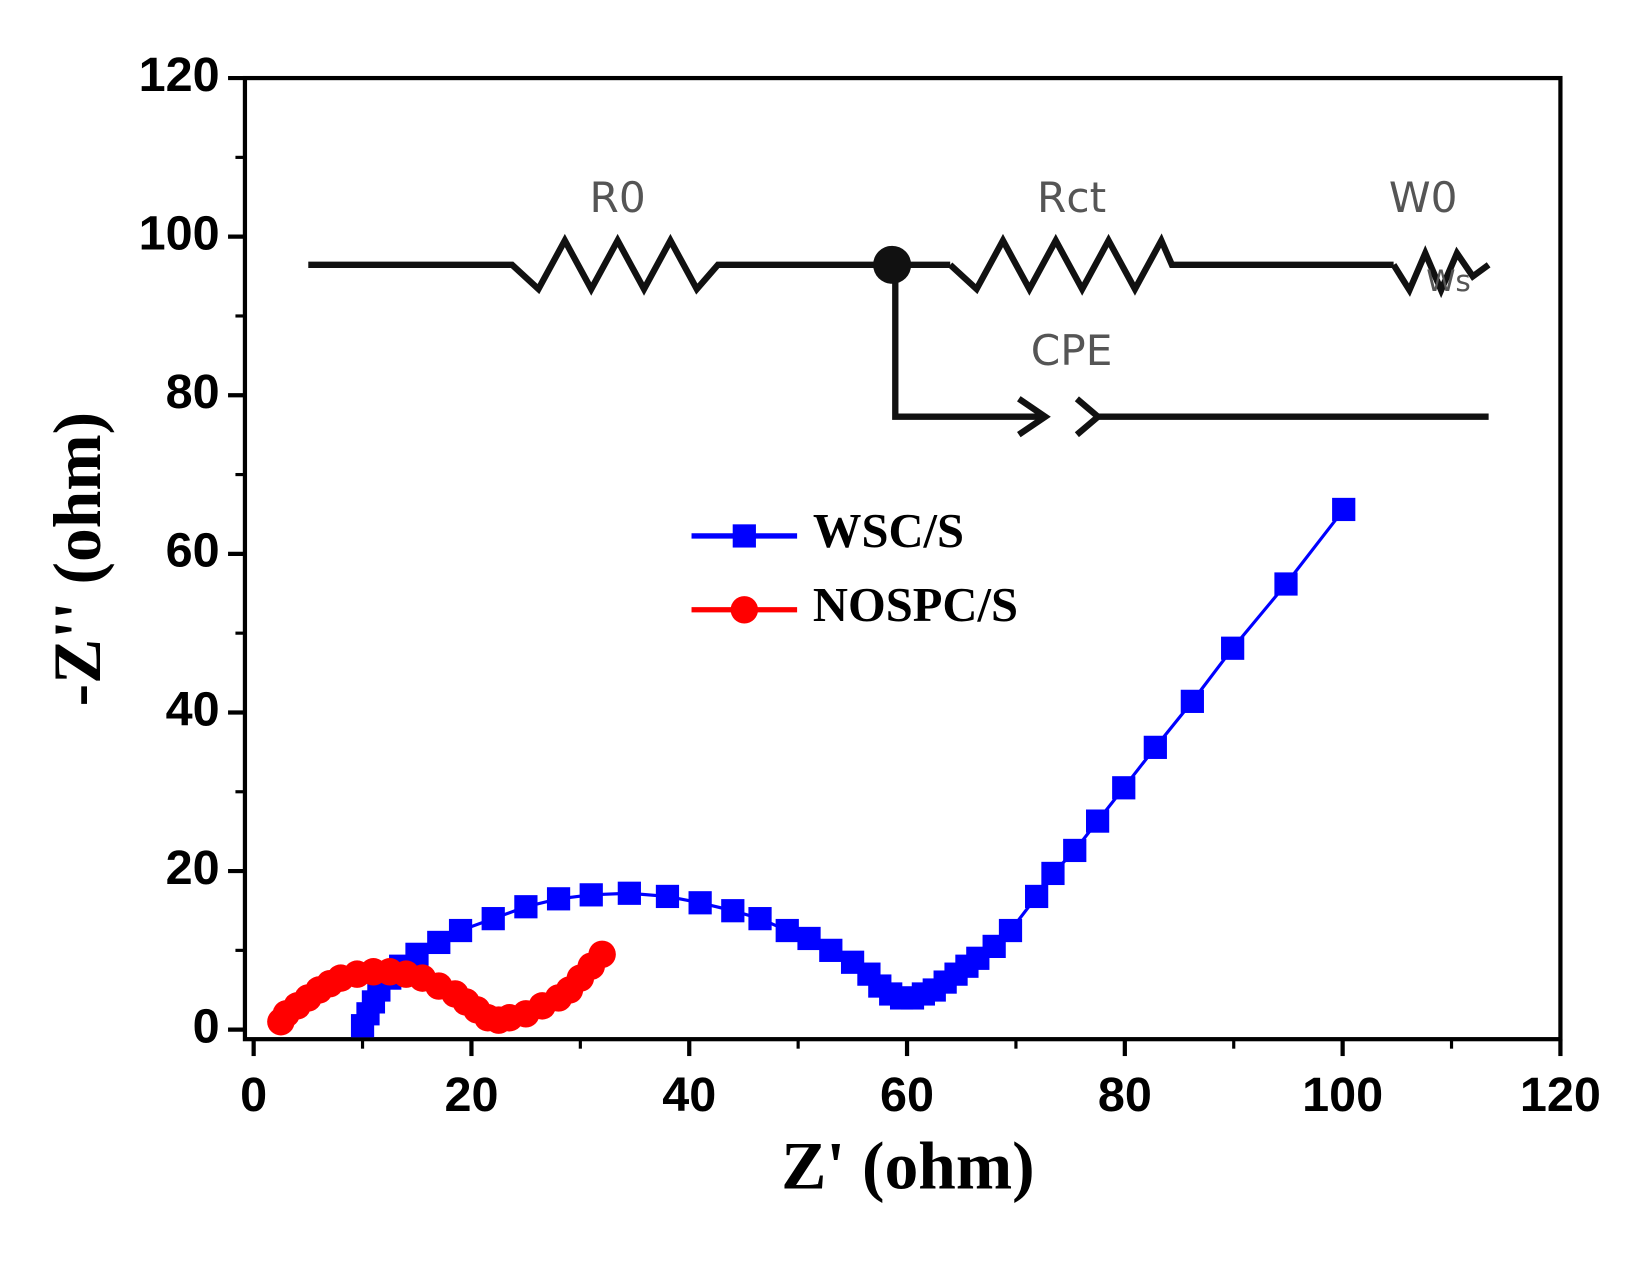  What do you see at coordinates (1125, 1095) in the screenshot?
I see `x-tick-label: 80` at bounding box center [1125, 1095].